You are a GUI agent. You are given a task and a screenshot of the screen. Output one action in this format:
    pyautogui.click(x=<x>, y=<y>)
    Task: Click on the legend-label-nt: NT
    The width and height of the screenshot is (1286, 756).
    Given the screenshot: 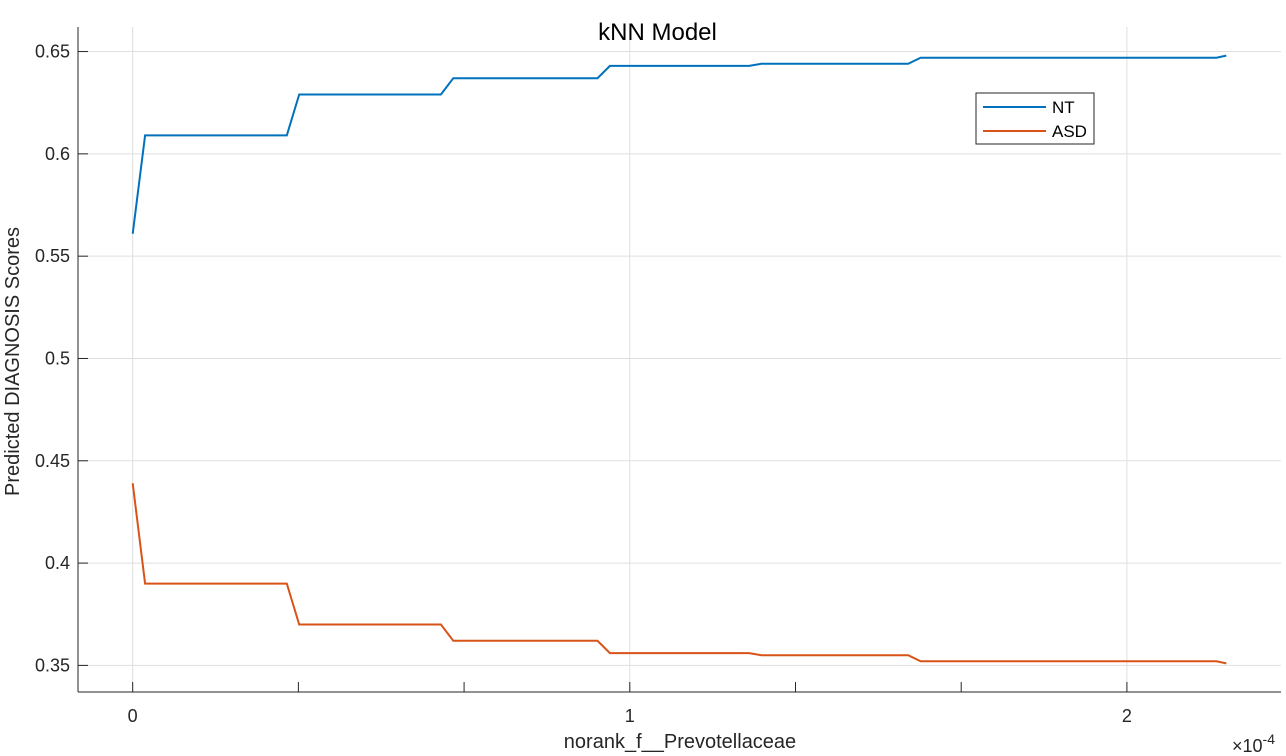 What is the action you would take?
    pyautogui.click(x=1063, y=107)
    